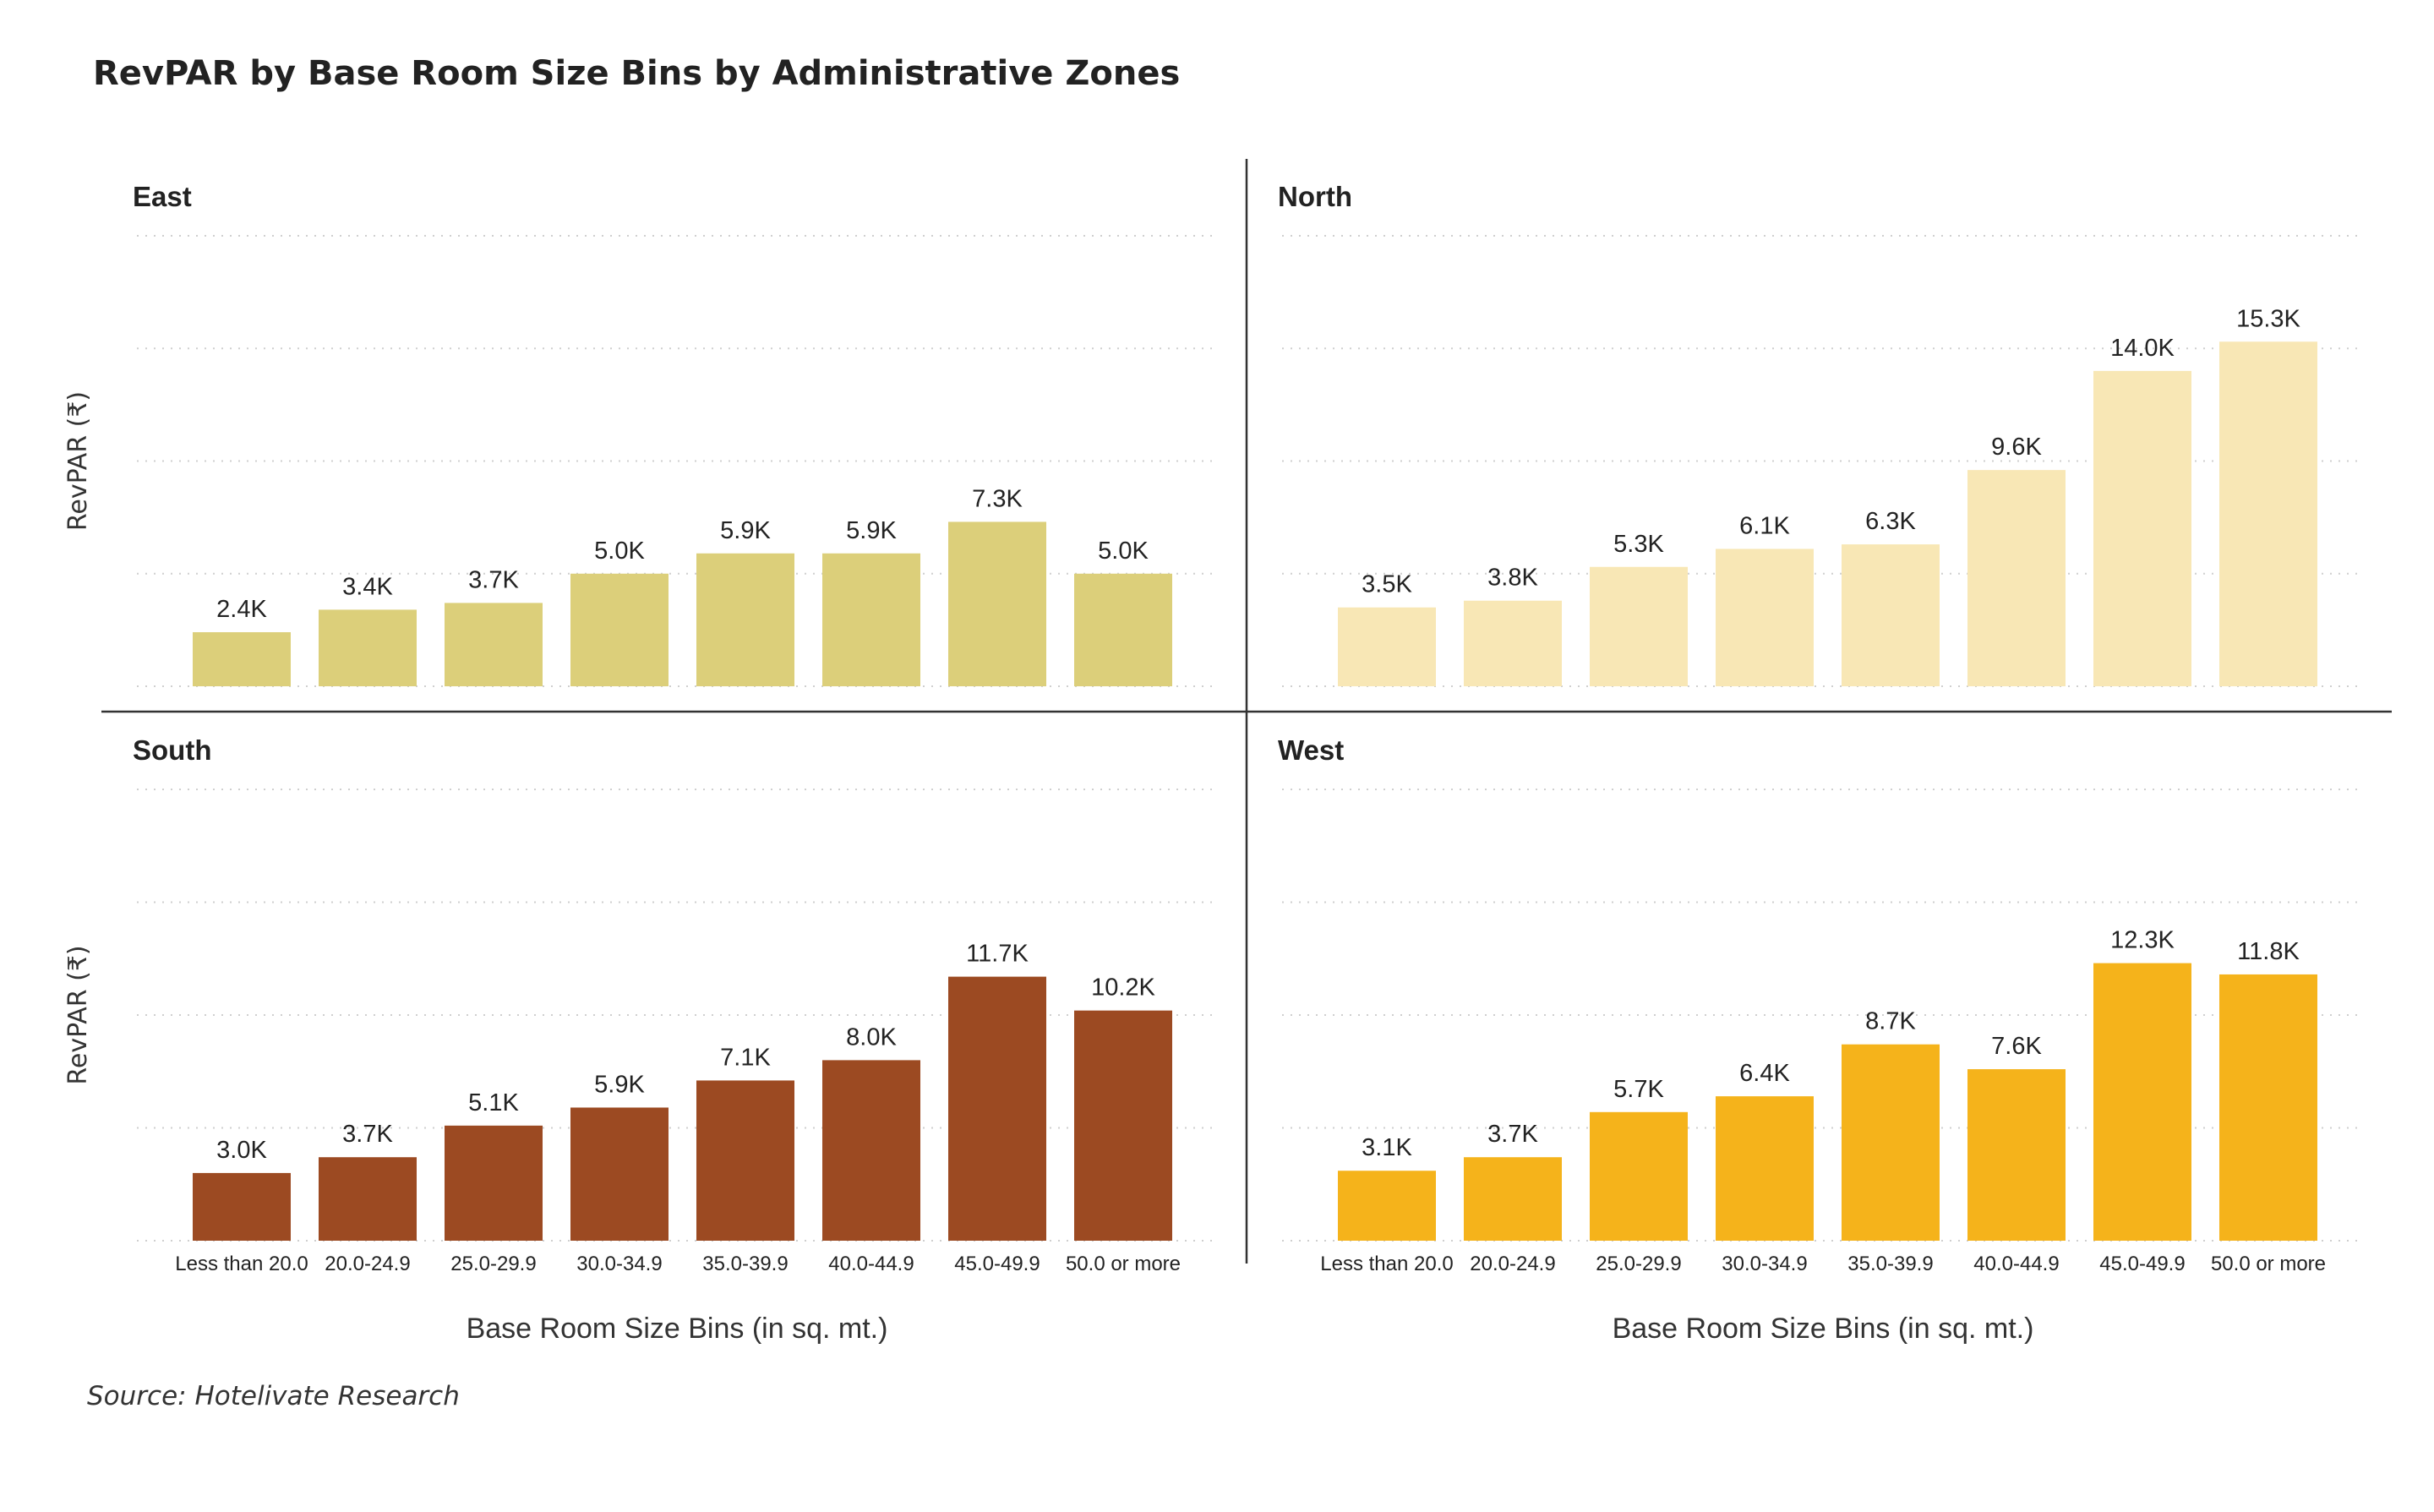  I want to click on data-label: 5.7K, so click(1638, 1089).